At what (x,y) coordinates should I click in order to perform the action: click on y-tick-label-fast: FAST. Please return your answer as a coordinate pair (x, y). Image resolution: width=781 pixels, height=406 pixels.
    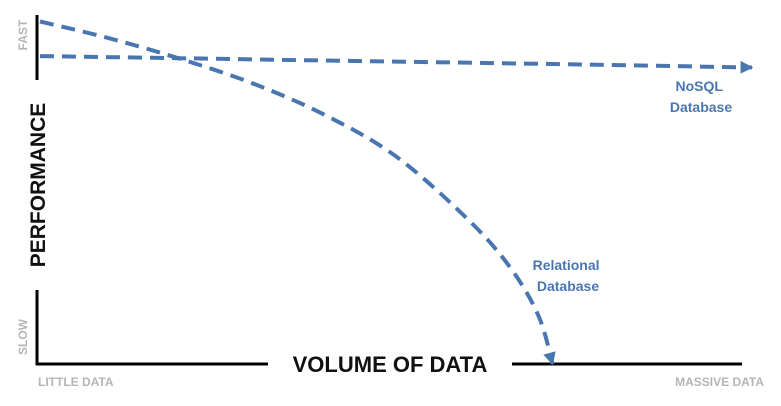
    Looking at the image, I should click on (23, 34).